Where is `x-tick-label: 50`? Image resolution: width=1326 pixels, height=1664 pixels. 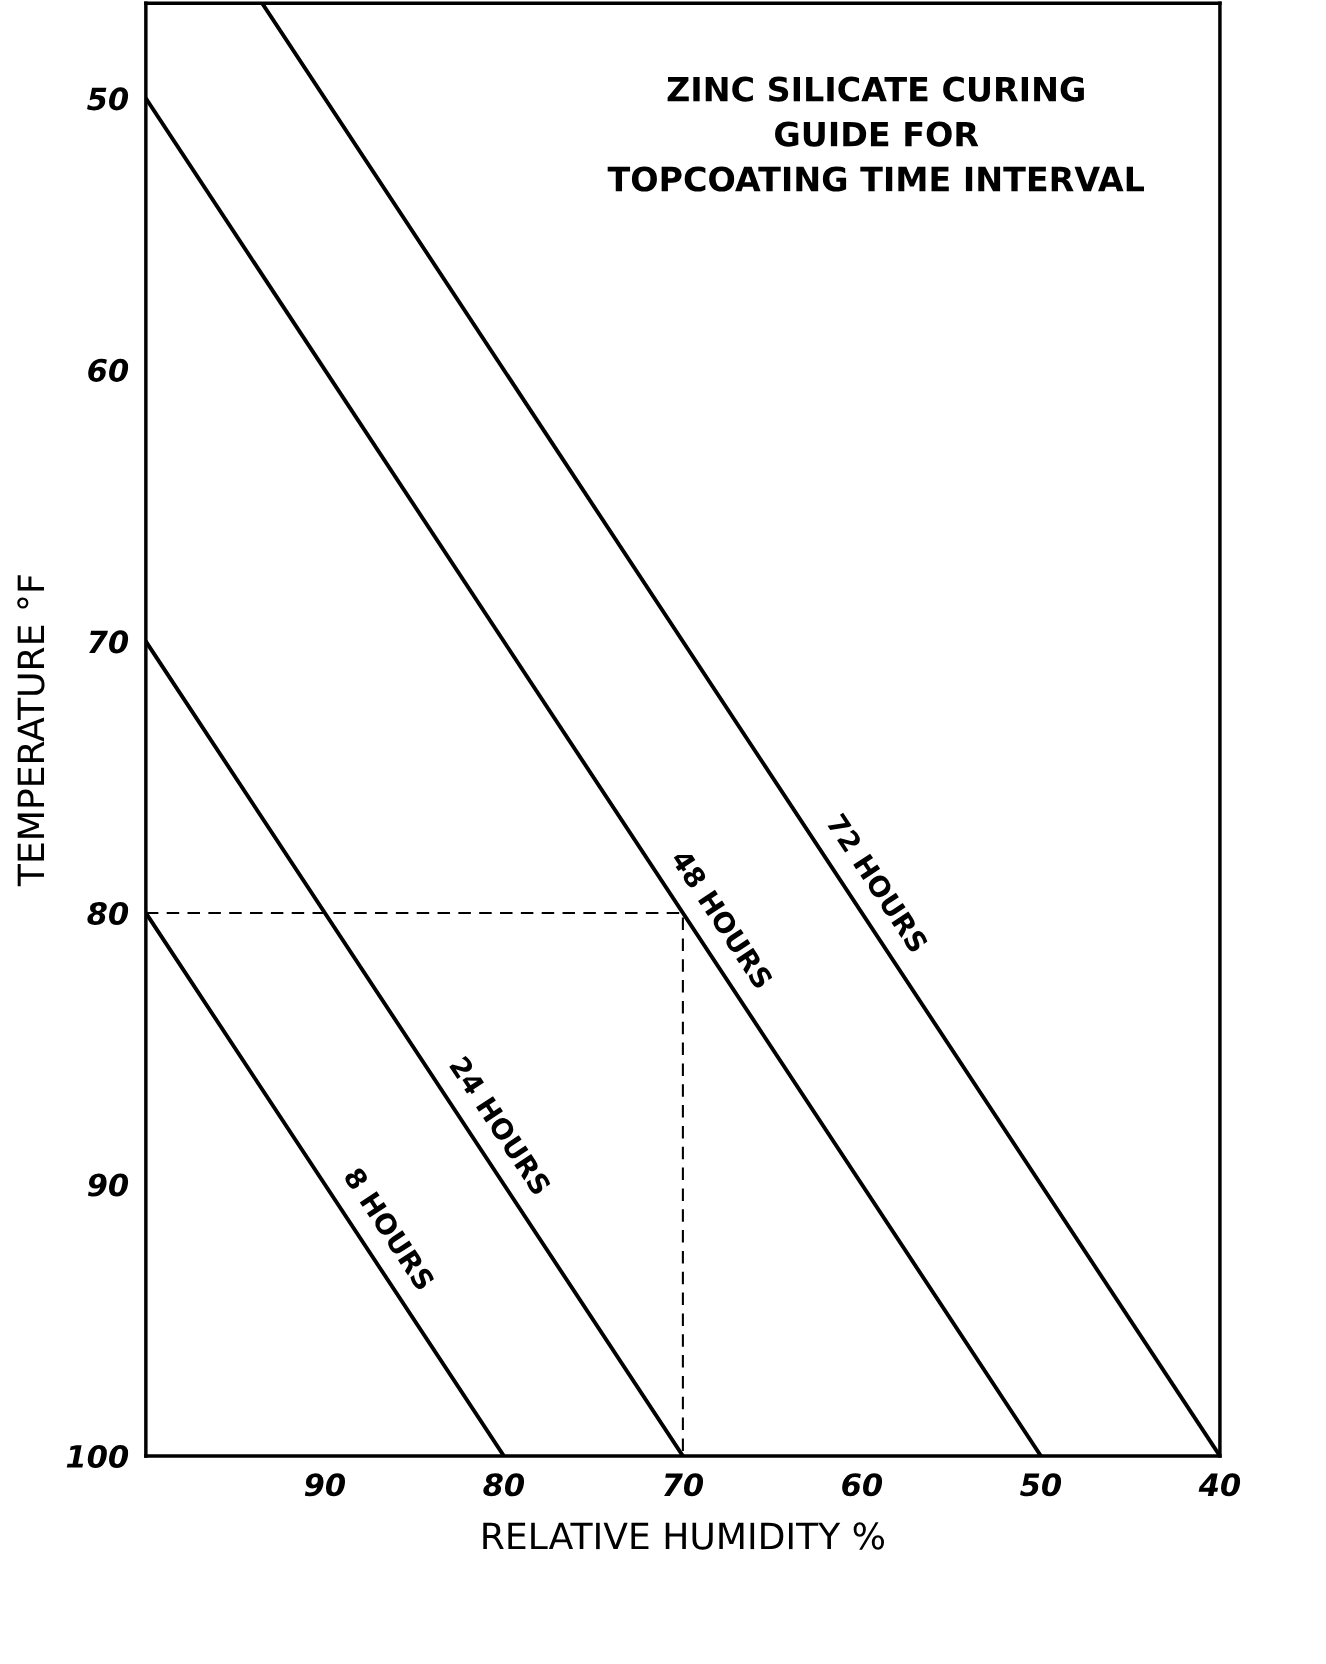 x-tick-label: 50 is located at coordinates (1041, 1485).